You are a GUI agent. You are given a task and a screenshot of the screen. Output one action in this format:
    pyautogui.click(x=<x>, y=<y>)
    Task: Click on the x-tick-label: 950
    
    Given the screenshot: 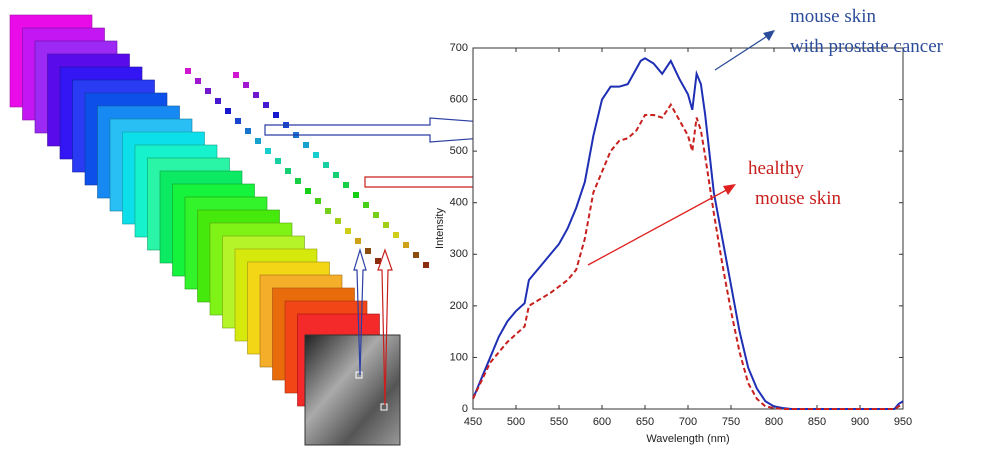 What is the action you would take?
    pyautogui.click(x=903, y=422)
    